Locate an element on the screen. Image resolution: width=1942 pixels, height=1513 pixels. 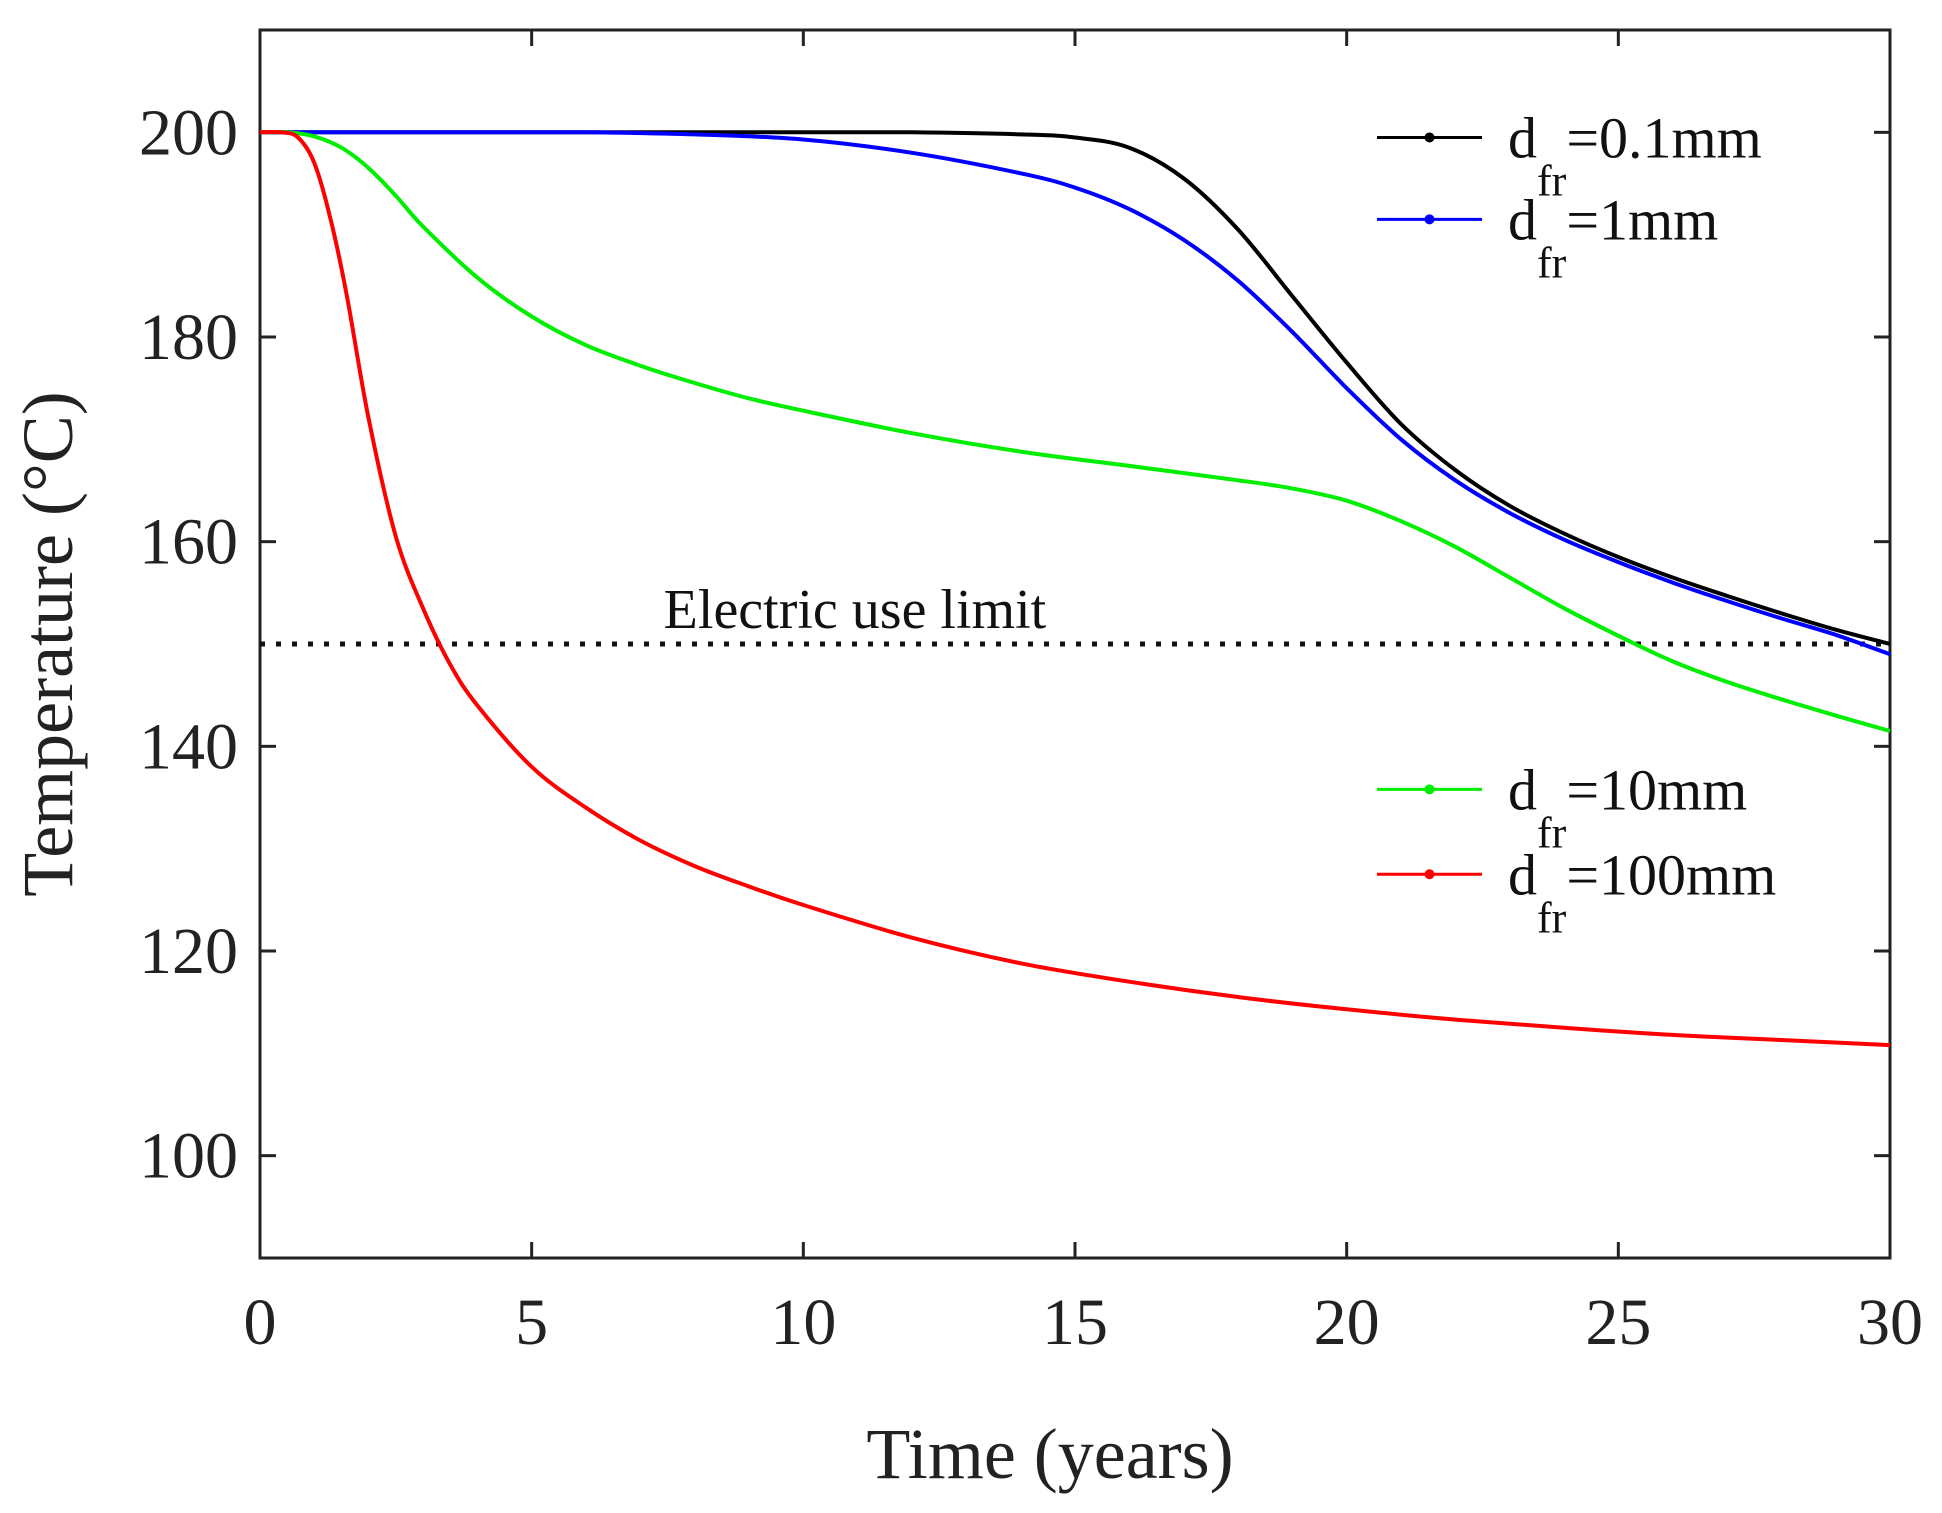
y-tick-label: 100 is located at coordinates (188, 1156).